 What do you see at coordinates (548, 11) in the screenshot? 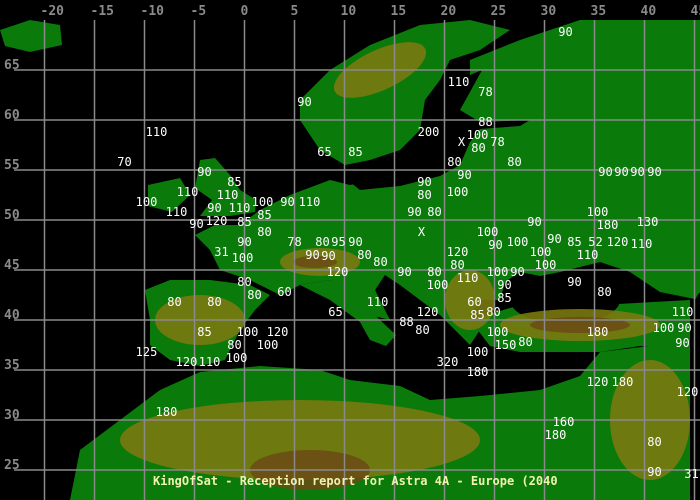
I see `longitude-tick-label: 30` at bounding box center [548, 11].